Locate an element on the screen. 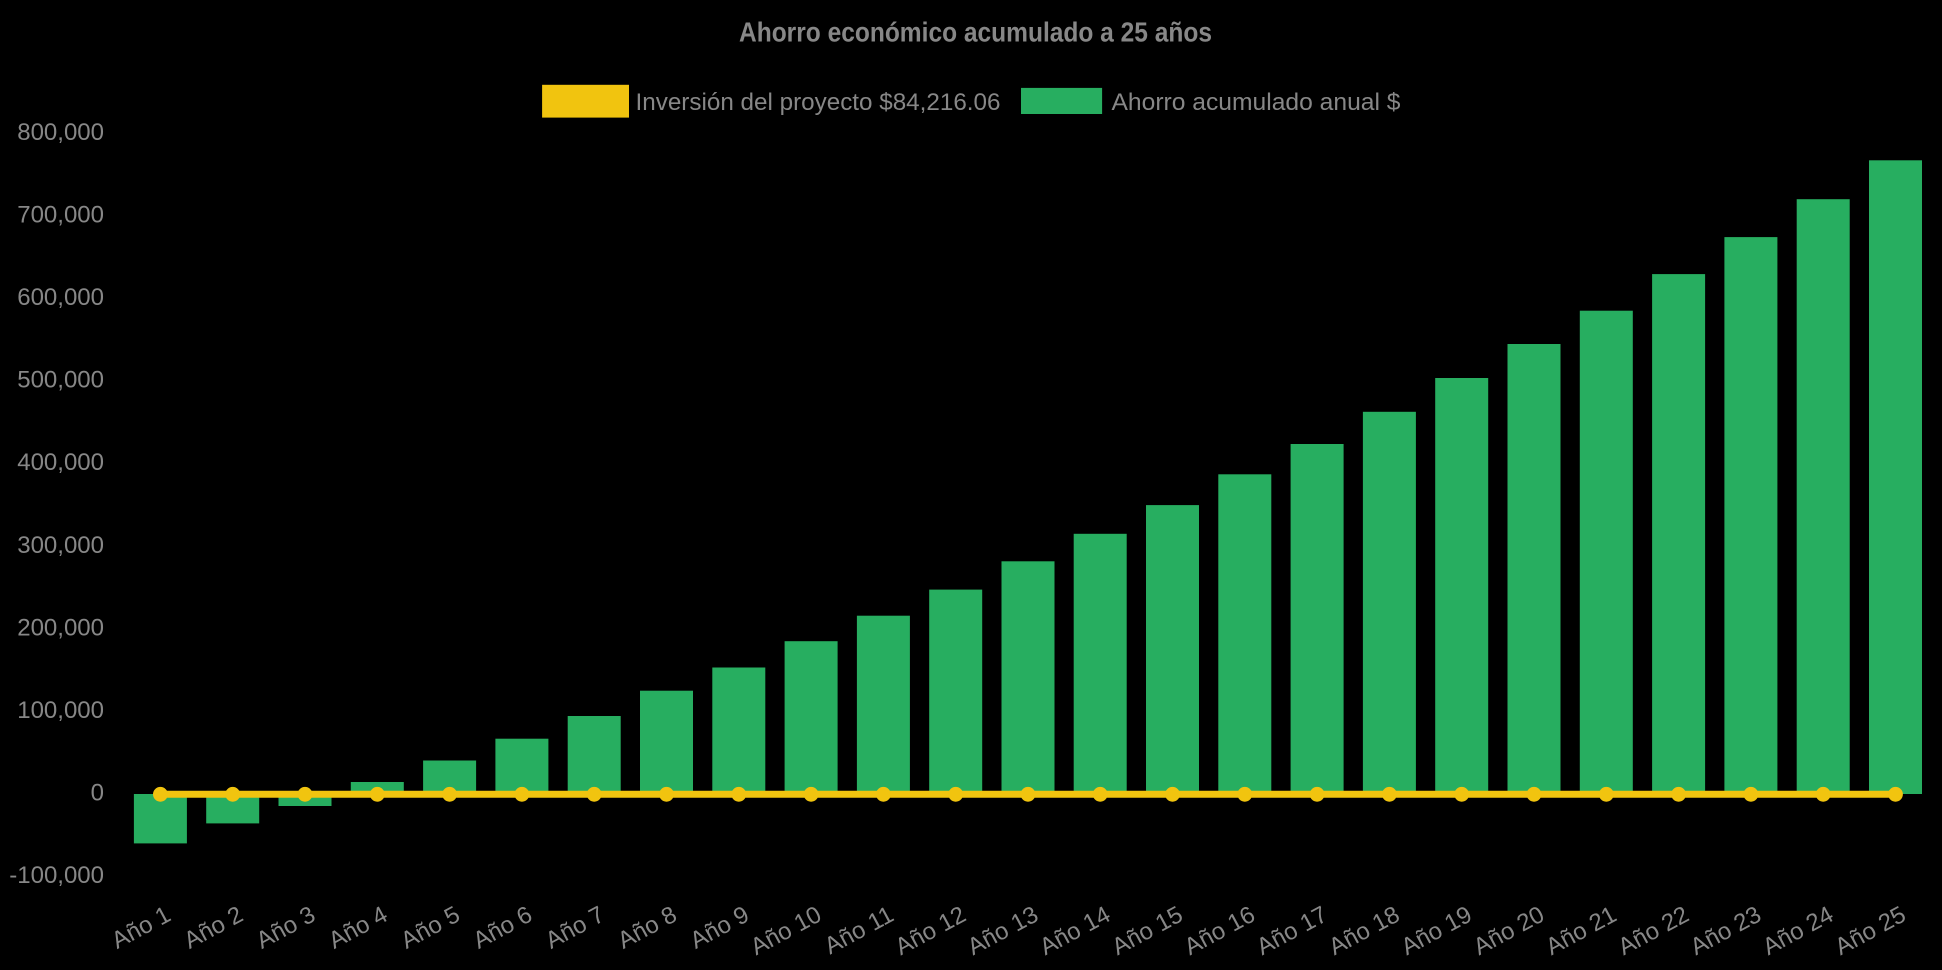 Image resolution: width=1942 pixels, height=970 pixels. svg-text:Ahorro económico acumulado a 2: Ahorro económico acumulado a 25 años is located at coordinates (975, 32).